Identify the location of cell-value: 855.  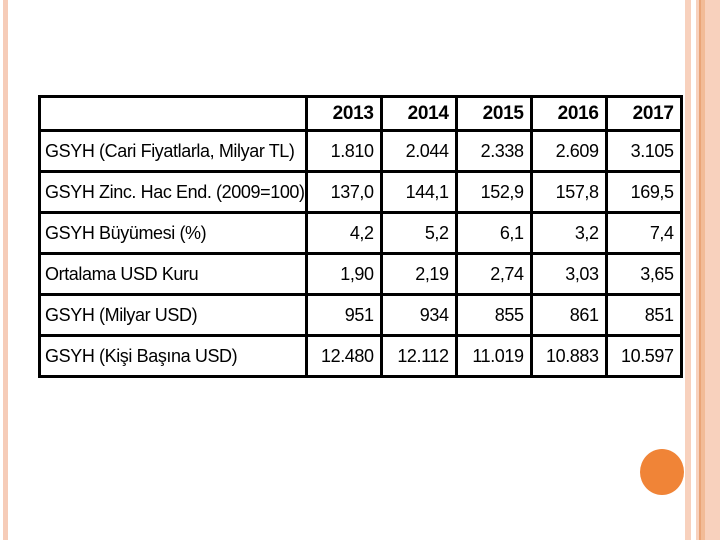
(493, 315).